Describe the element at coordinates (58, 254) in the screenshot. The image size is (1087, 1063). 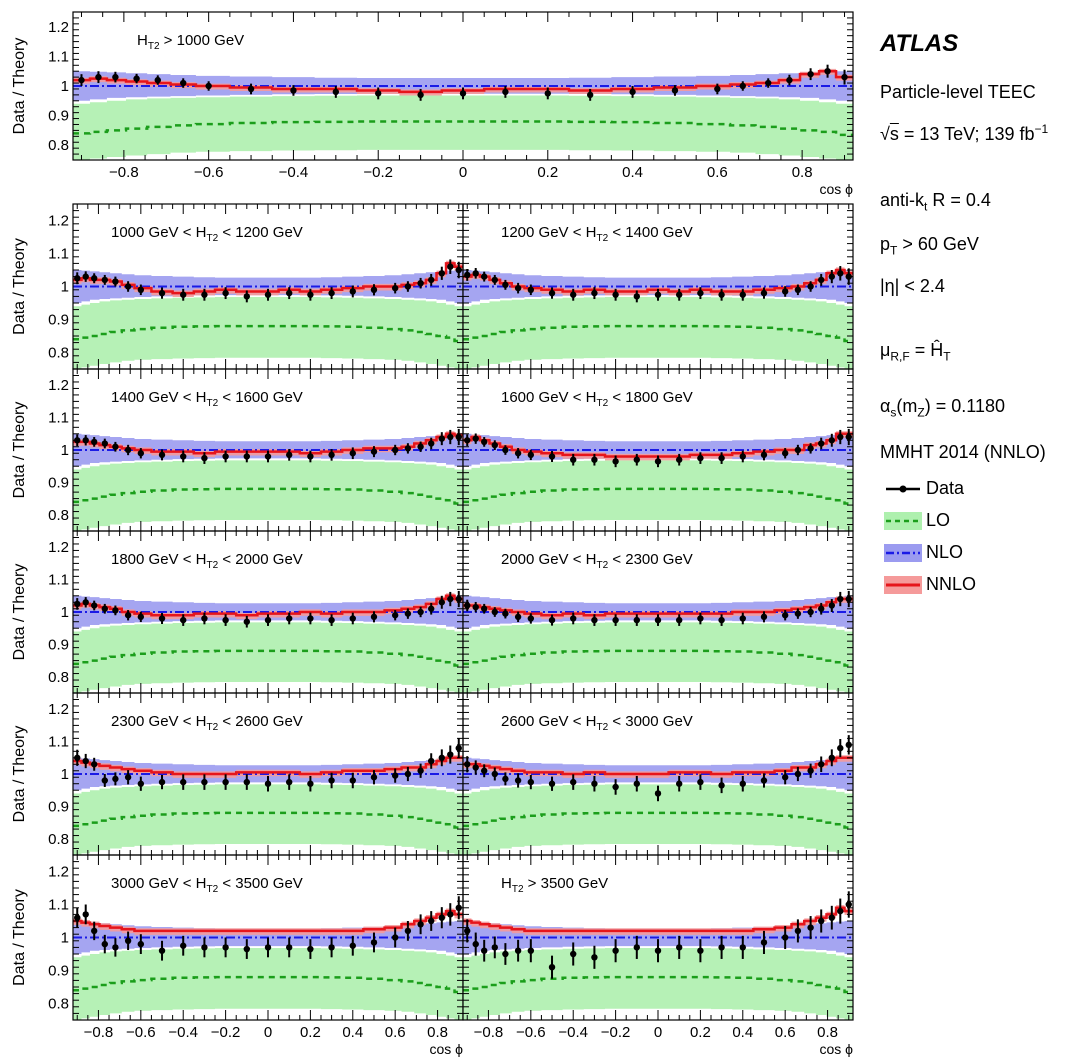
I see `y-tick-label: 1.1` at that location.